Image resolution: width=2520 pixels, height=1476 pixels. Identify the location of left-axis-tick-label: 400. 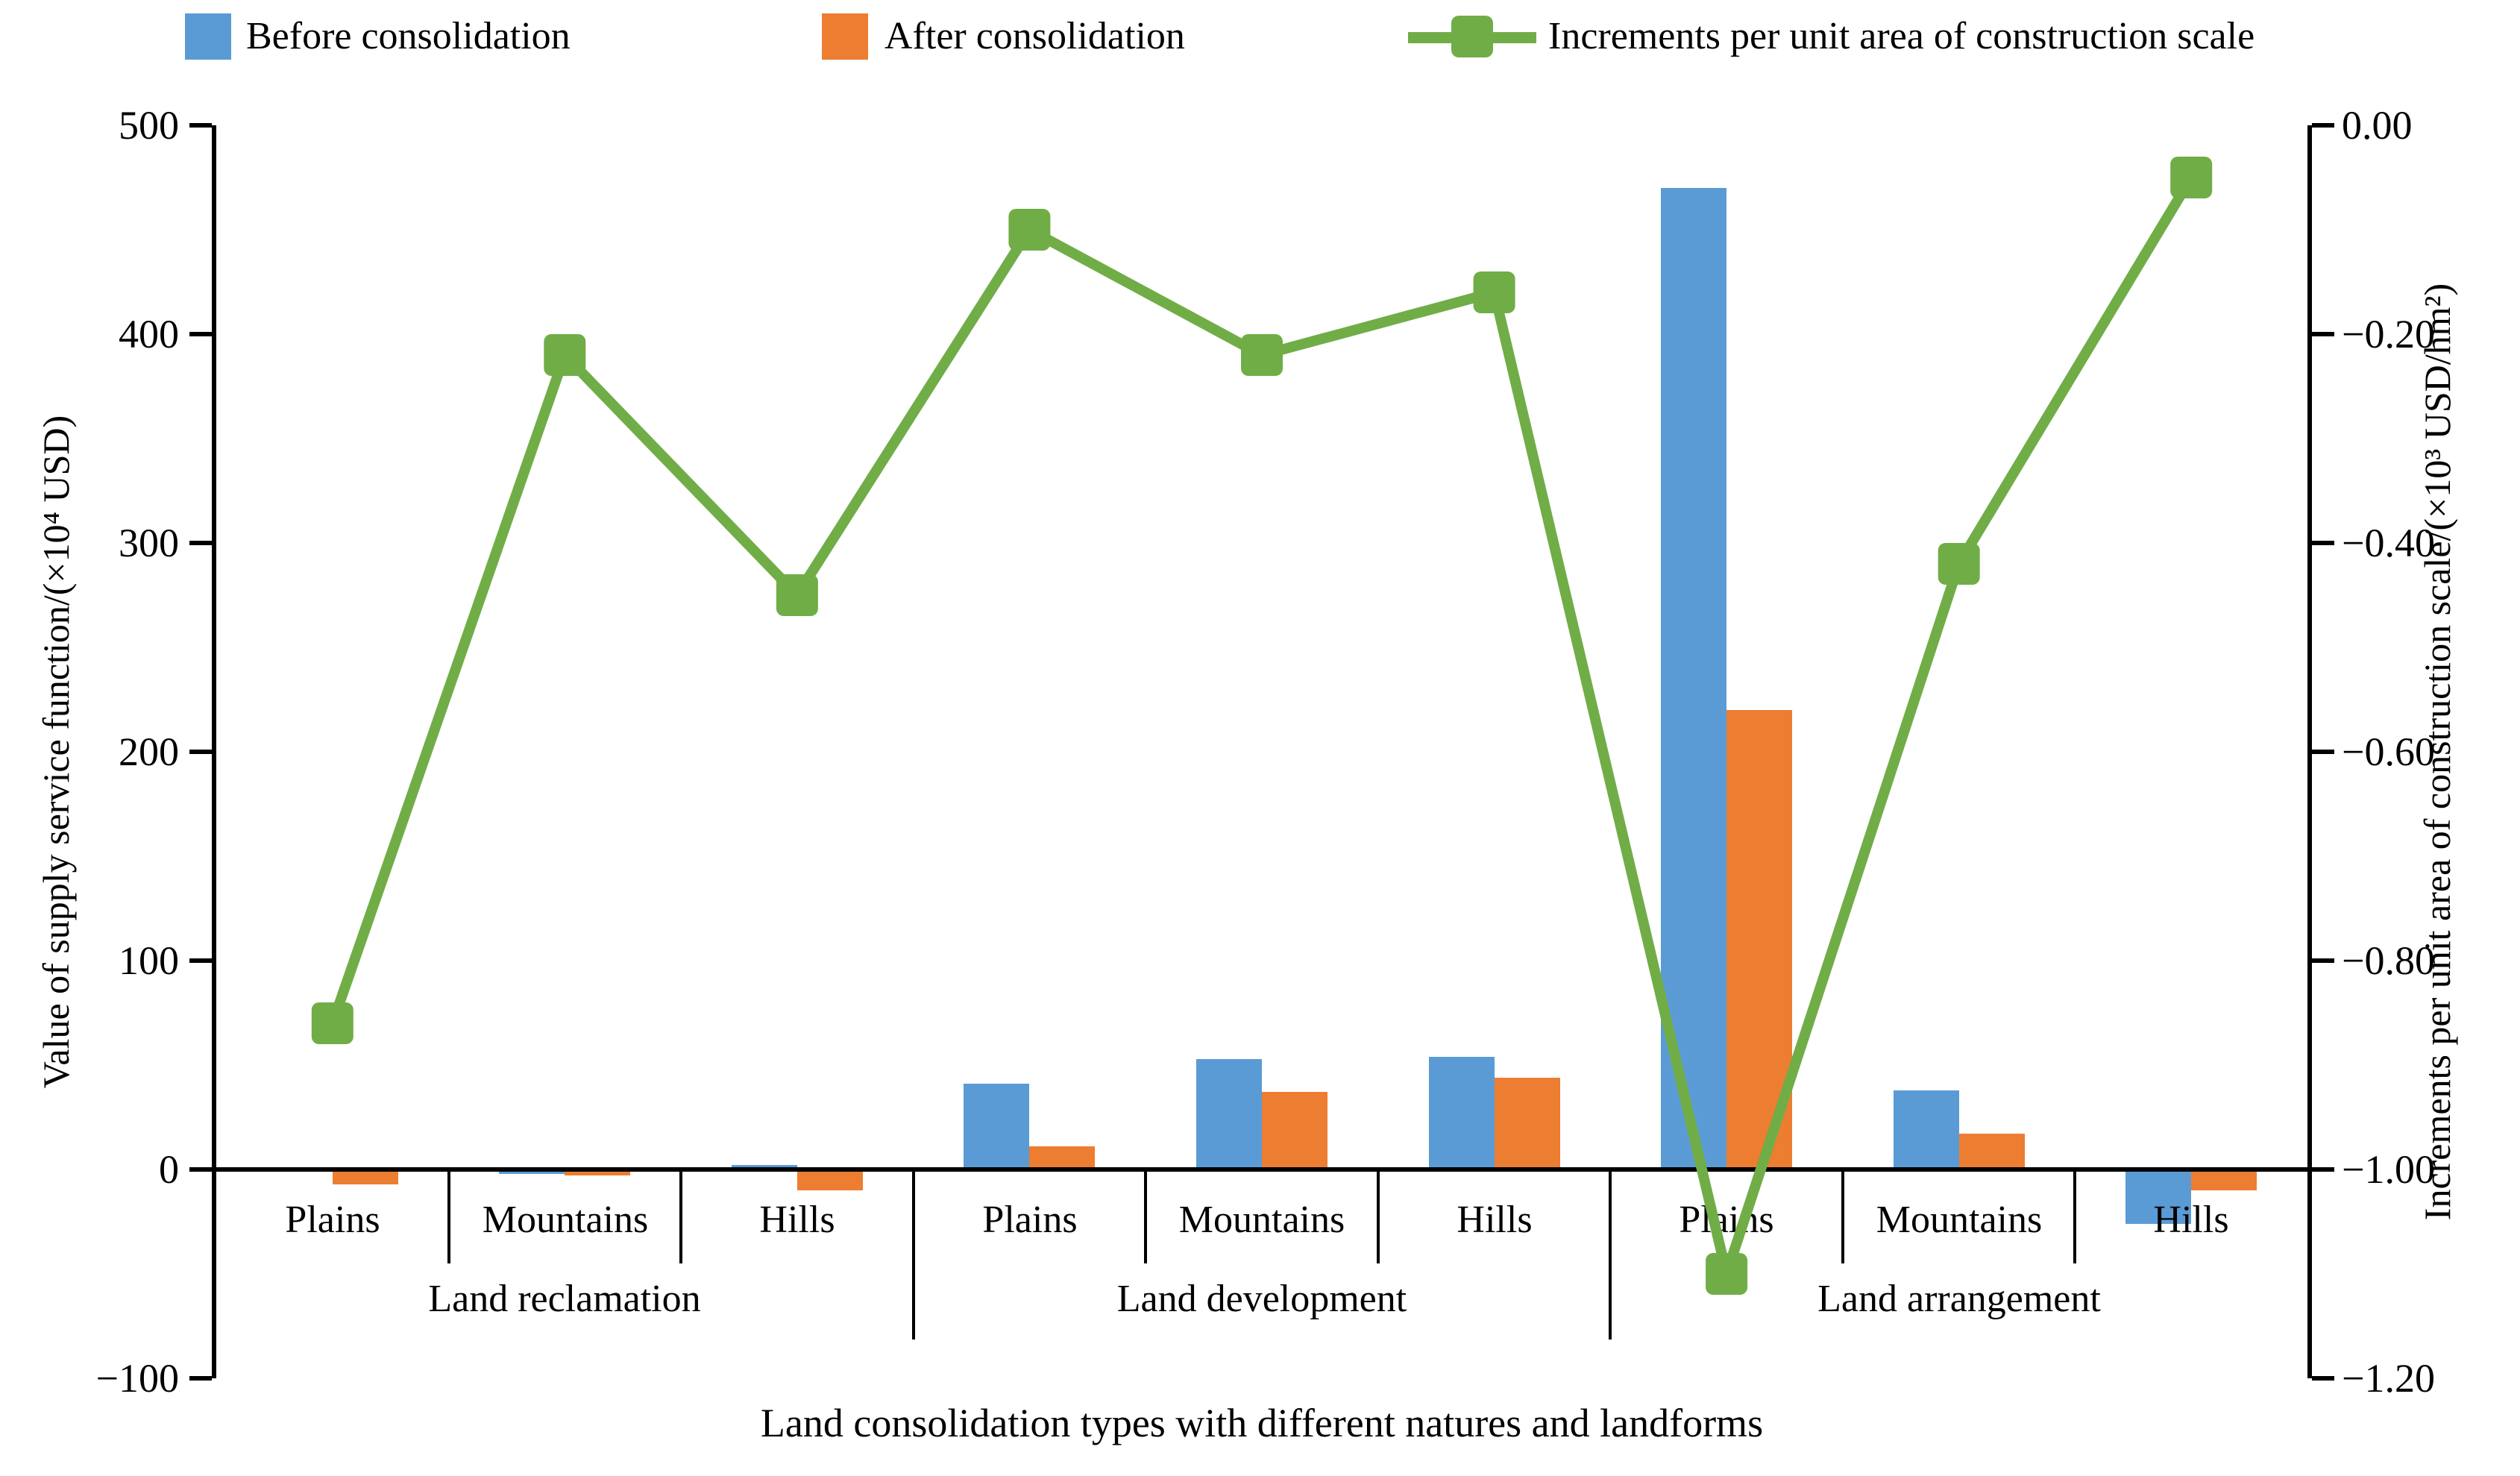
(149, 335).